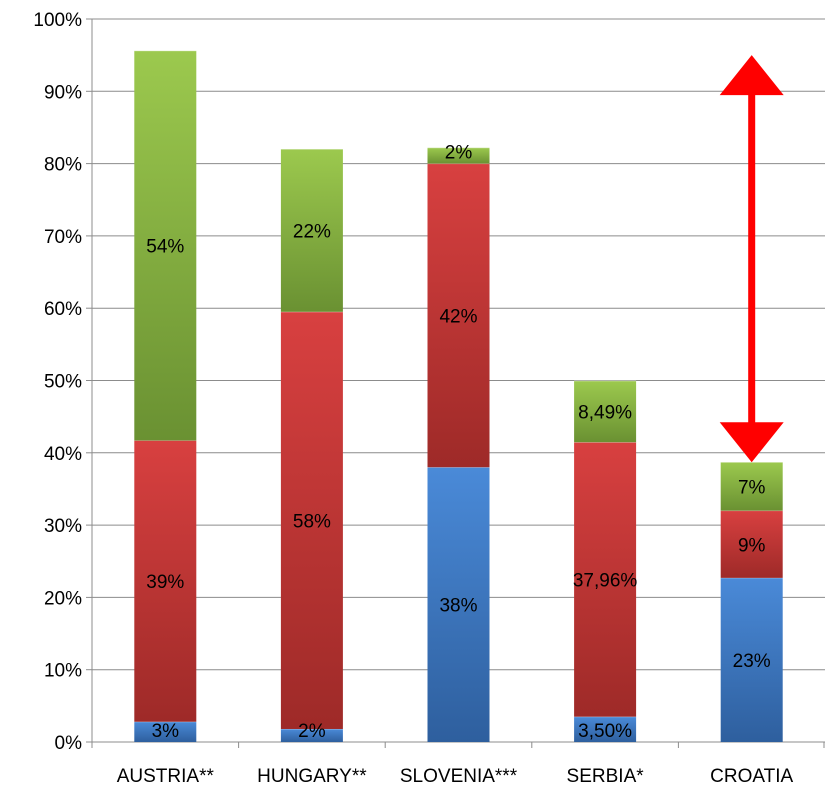 This screenshot has height=787, width=825. What do you see at coordinates (312, 776) in the screenshot?
I see `x-tick-label: HUNGARY**` at bounding box center [312, 776].